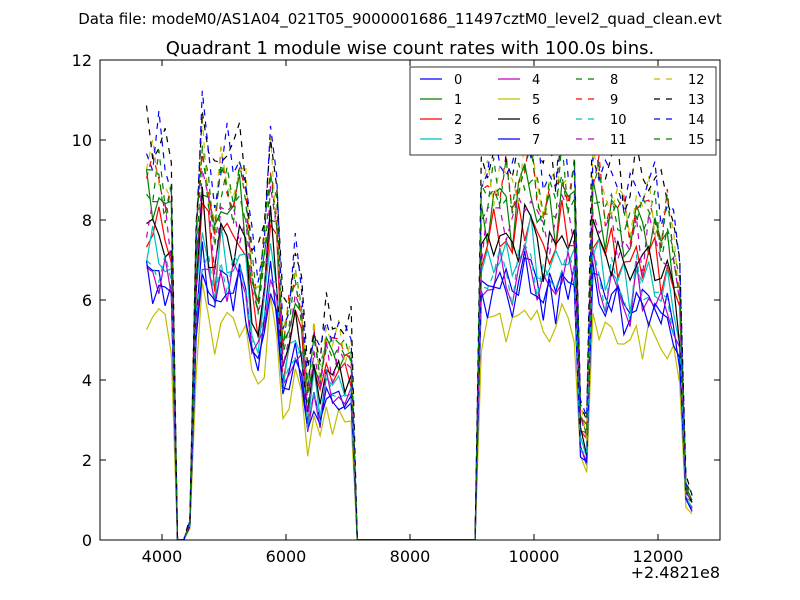 The width and height of the screenshot is (800, 600). Describe the element at coordinates (87, 540) in the screenshot. I see `y-tick-label: 0` at that location.